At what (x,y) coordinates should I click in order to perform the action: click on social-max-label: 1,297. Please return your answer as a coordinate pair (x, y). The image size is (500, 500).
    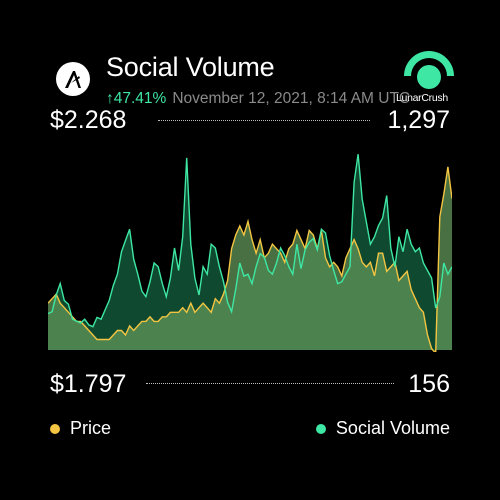
    Looking at the image, I should click on (418, 120).